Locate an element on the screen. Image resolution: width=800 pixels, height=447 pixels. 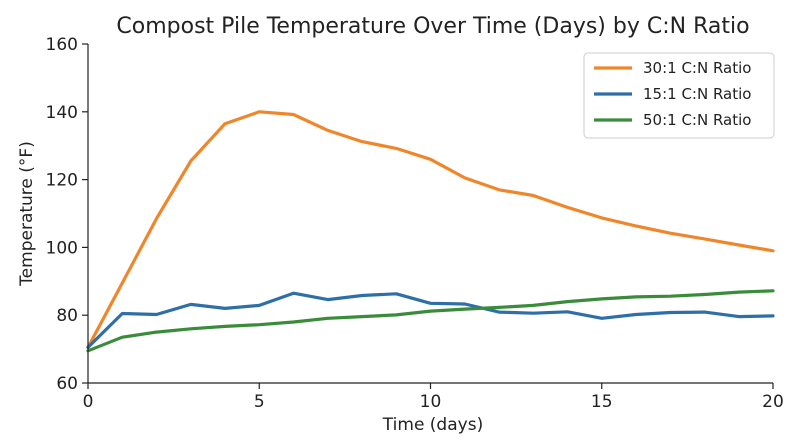
y-tick-label: 120 is located at coordinates (62, 181).